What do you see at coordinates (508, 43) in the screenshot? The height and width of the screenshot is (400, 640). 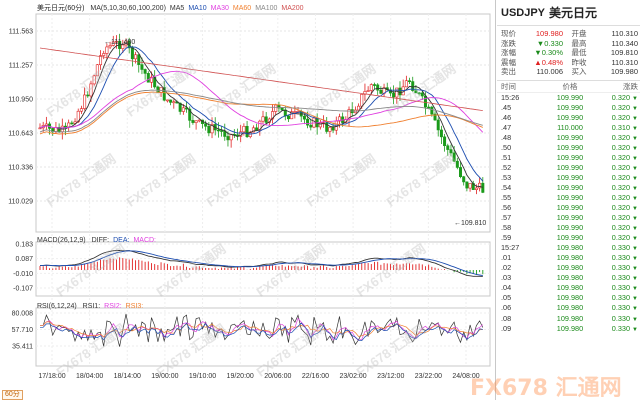 I see `quote-label: 涨跌` at bounding box center [508, 43].